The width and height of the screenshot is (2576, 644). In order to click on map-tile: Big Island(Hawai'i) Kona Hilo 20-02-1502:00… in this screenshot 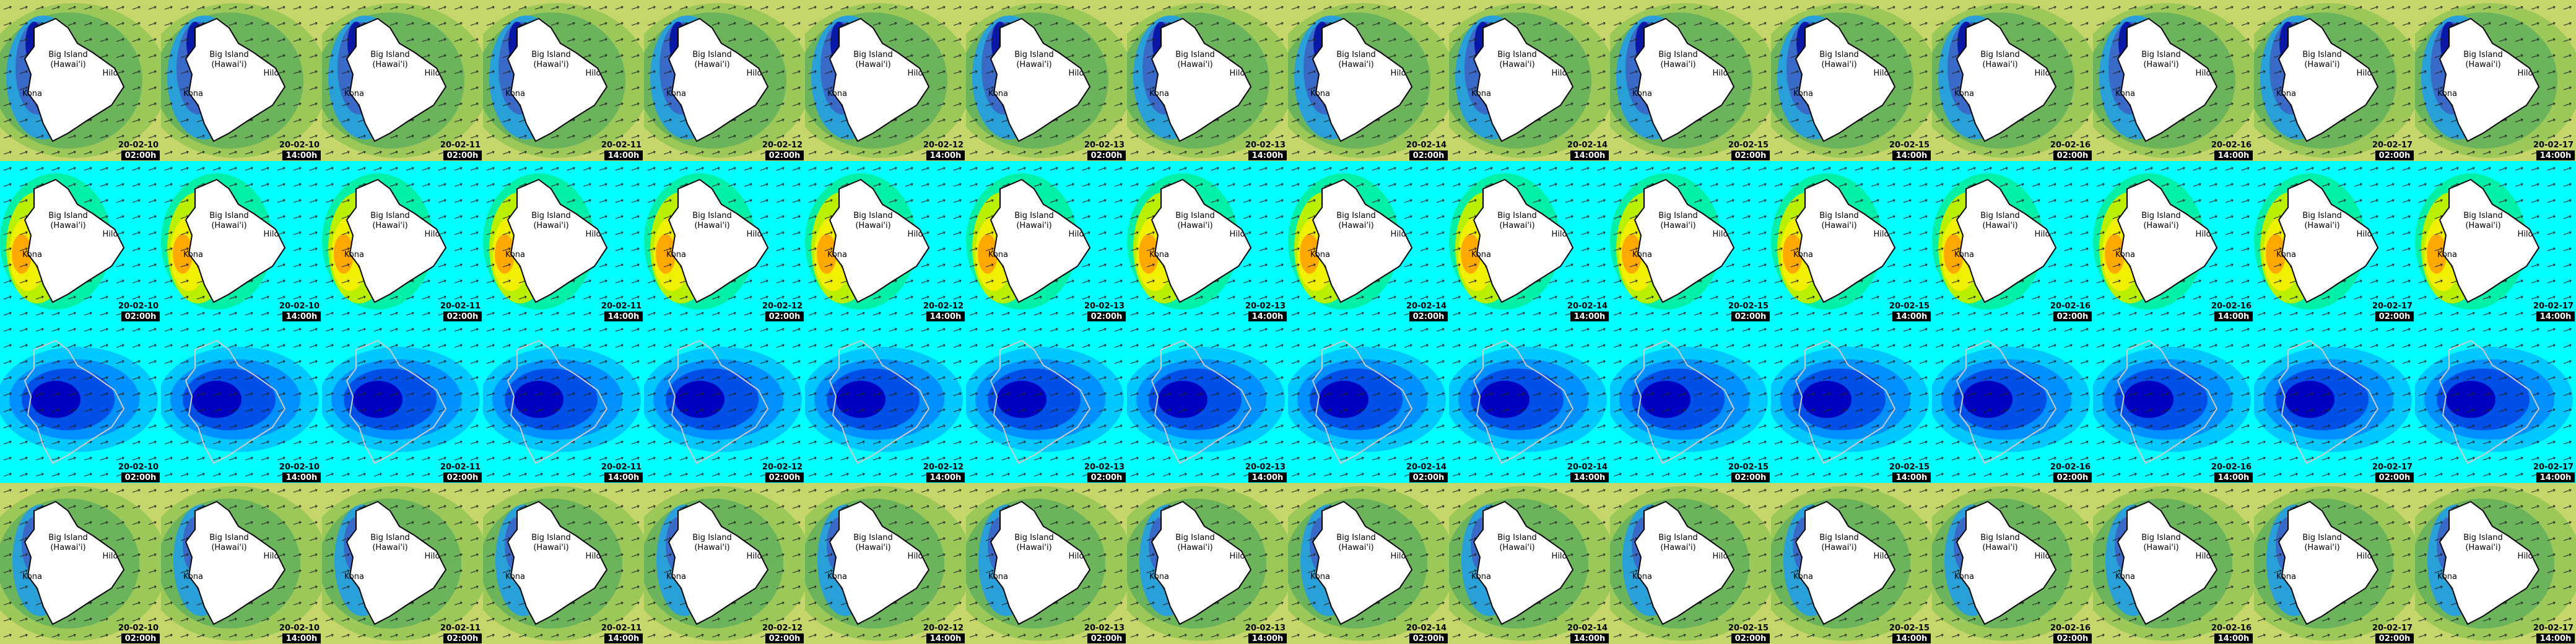, I will do `click(1684, 563)`.